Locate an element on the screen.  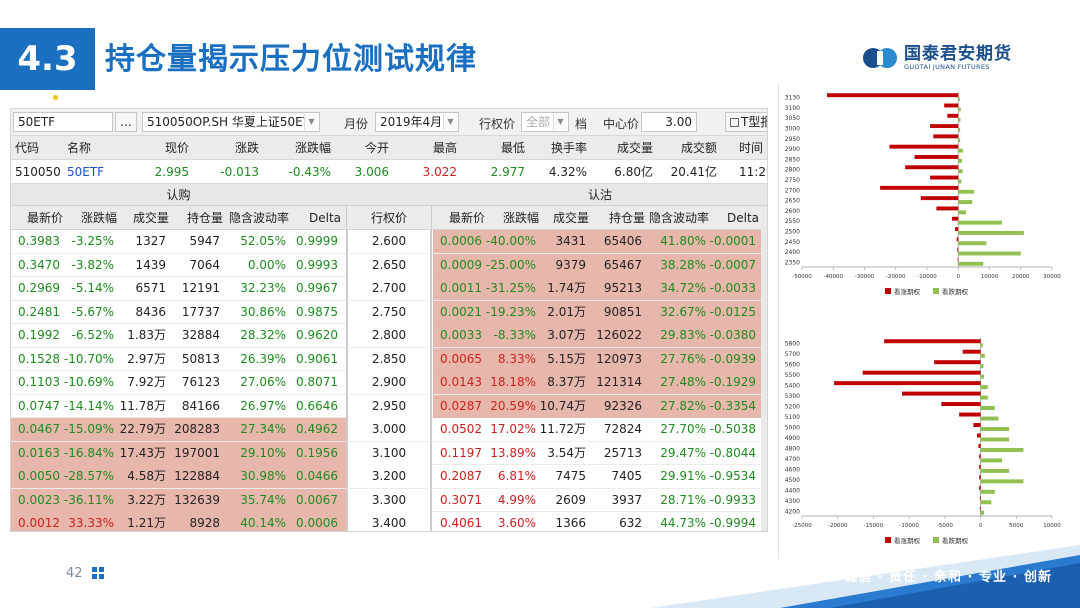
strike-cell-bg is located at coordinates (389, 335).